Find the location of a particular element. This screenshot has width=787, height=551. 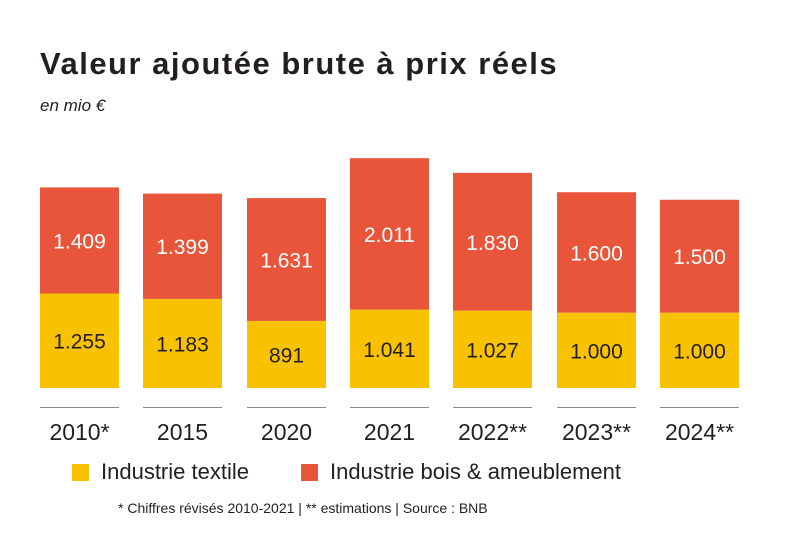

data-label-textile-6: 1.000 is located at coordinates (699, 351).